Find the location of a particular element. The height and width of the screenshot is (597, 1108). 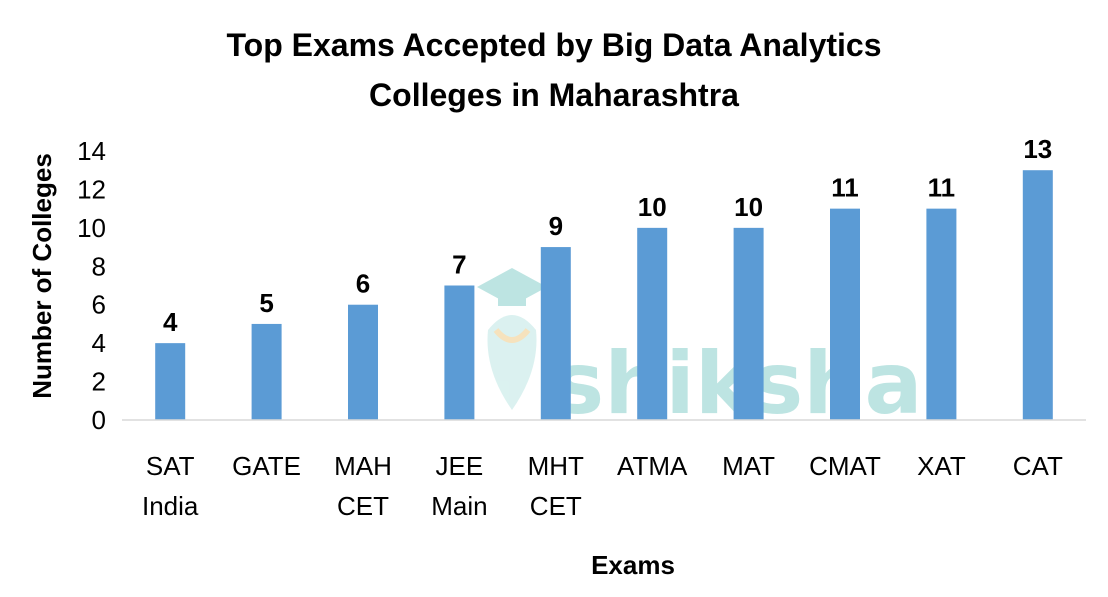

x-tick-label: XAT is located at coordinates (941, 466).